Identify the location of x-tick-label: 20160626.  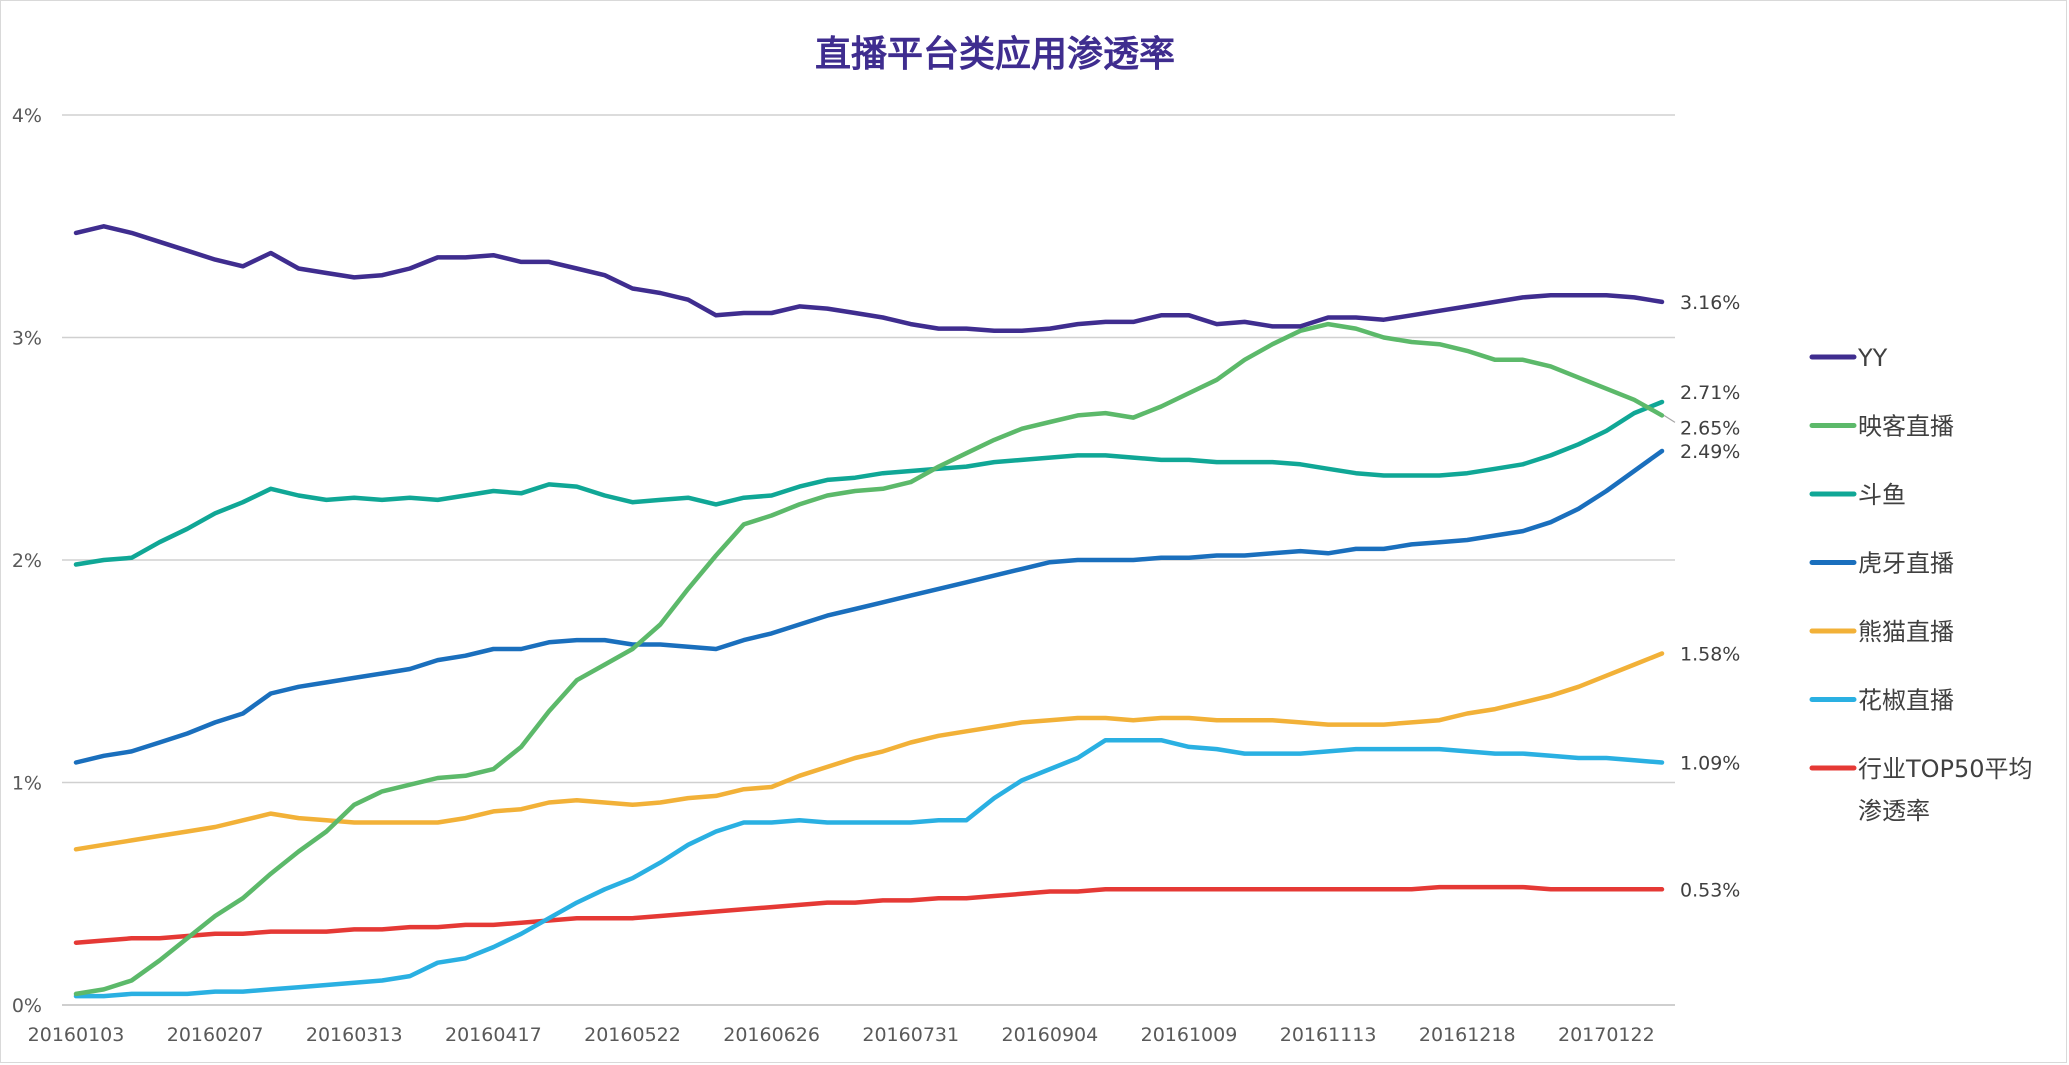
(771, 1035).